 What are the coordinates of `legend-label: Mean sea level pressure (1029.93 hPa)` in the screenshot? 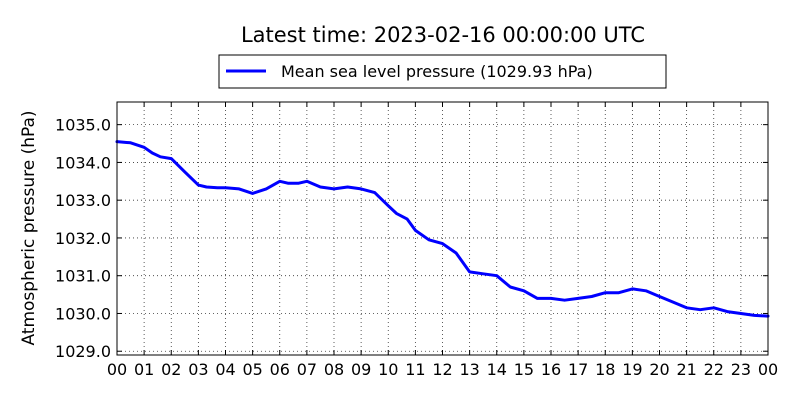 It's located at (437, 71).